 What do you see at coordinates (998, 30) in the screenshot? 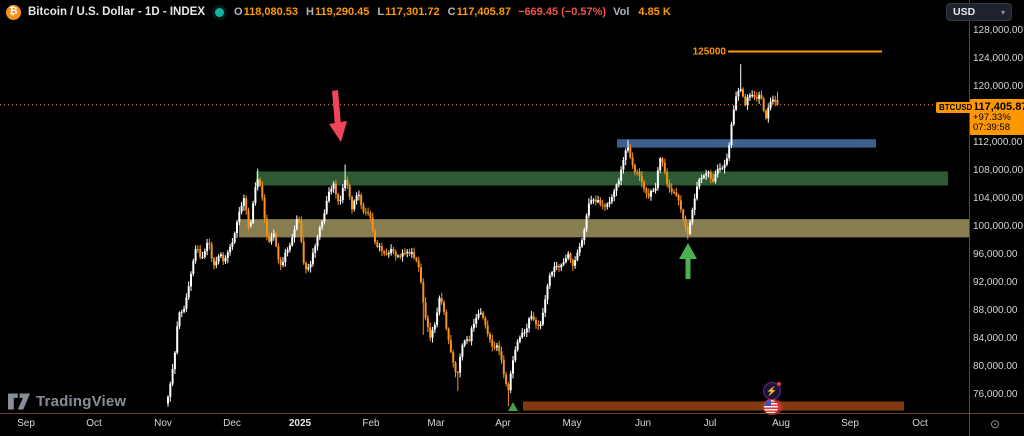
I see `price-tick-128000: 128,000.00` at bounding box center [998, 30].